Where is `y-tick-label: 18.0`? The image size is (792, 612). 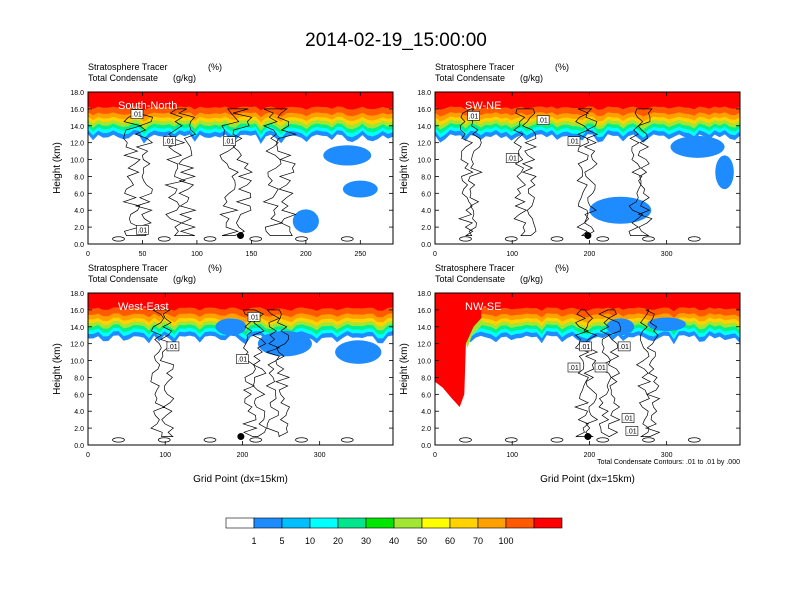 y-tick-label: 18.0 is located at coordinates (424, 294).